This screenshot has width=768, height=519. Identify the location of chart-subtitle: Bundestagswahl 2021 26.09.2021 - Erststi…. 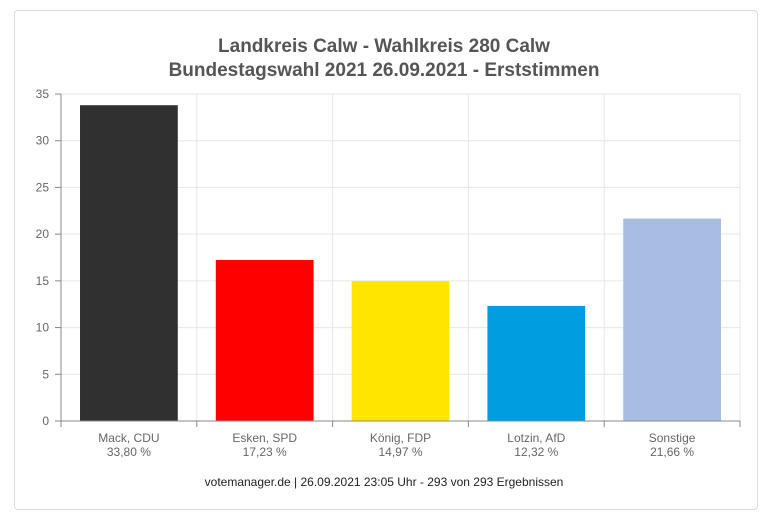
(384, 70).